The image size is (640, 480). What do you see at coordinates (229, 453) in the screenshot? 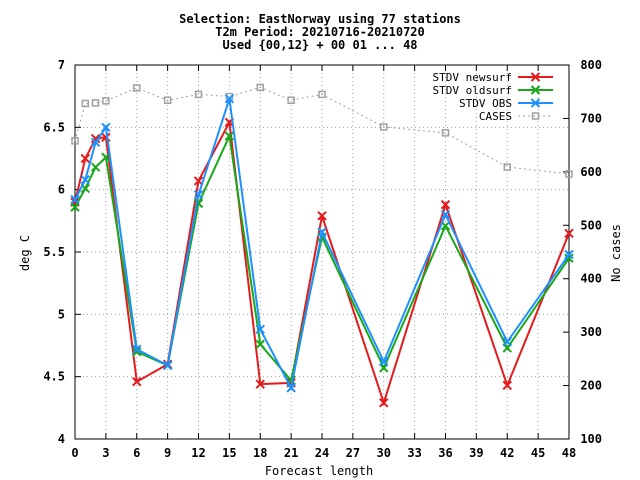
I see `x-tick-label: 15` at bounding box center [229, 453].